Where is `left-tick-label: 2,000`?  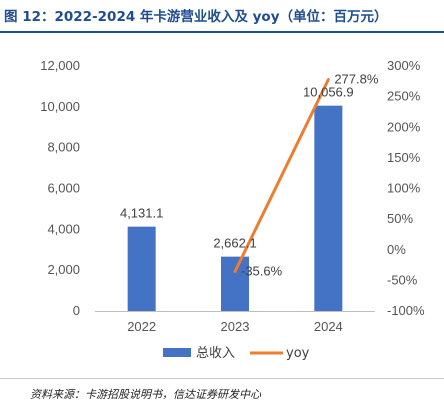
left-tick-label: 2,000 is located at coordinates (63, 269).